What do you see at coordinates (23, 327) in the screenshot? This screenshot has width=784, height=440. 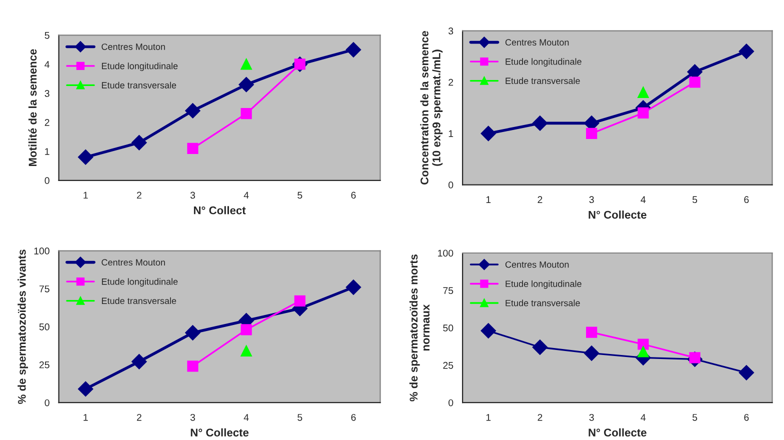 I see `y-axis-title: % de spermatozoïdes vivants` at bounding box center [23, 327].